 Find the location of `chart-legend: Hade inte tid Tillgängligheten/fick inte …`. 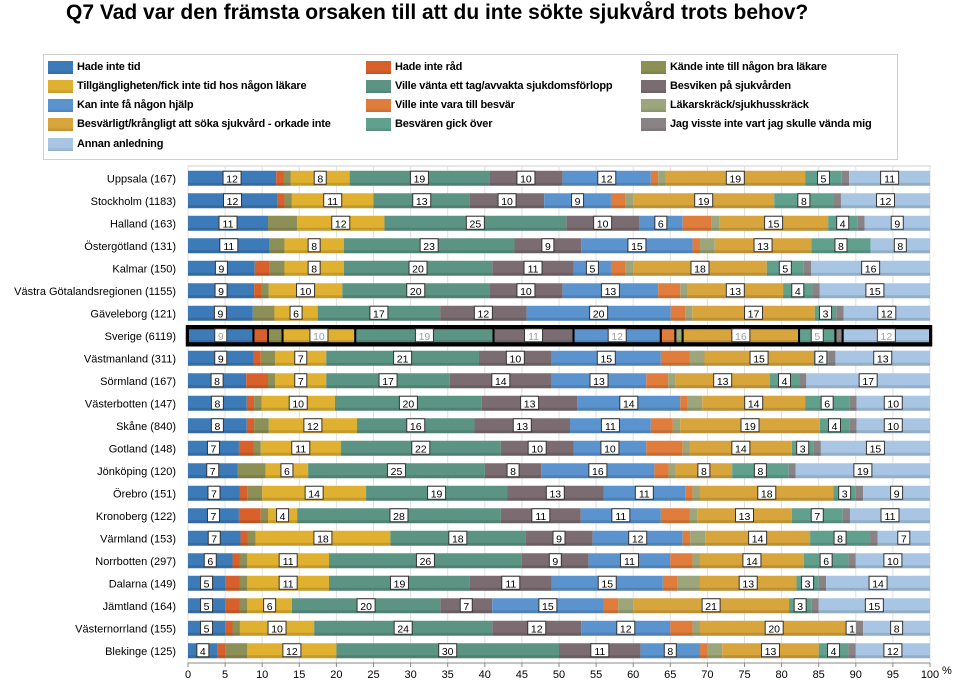

chart-legend: Hade inte tid Tillgängligheten/fick inte … is located at coordinates (470, 107).